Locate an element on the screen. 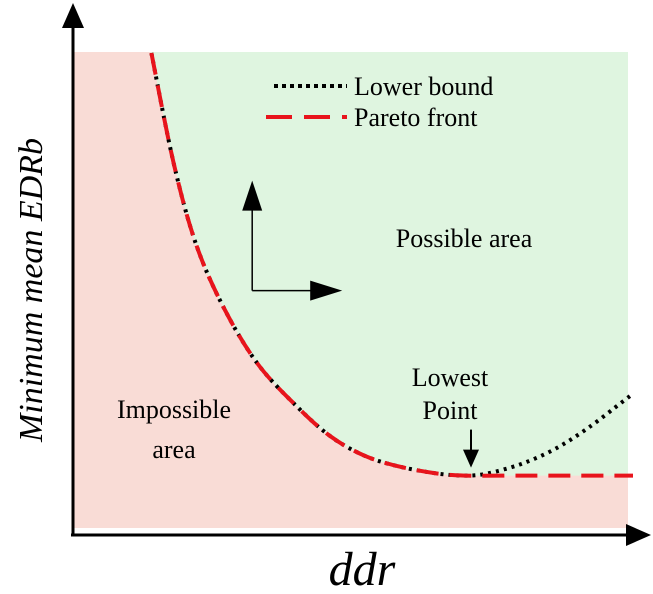  lowest-point-arrow is located at coordinates (471, 448).